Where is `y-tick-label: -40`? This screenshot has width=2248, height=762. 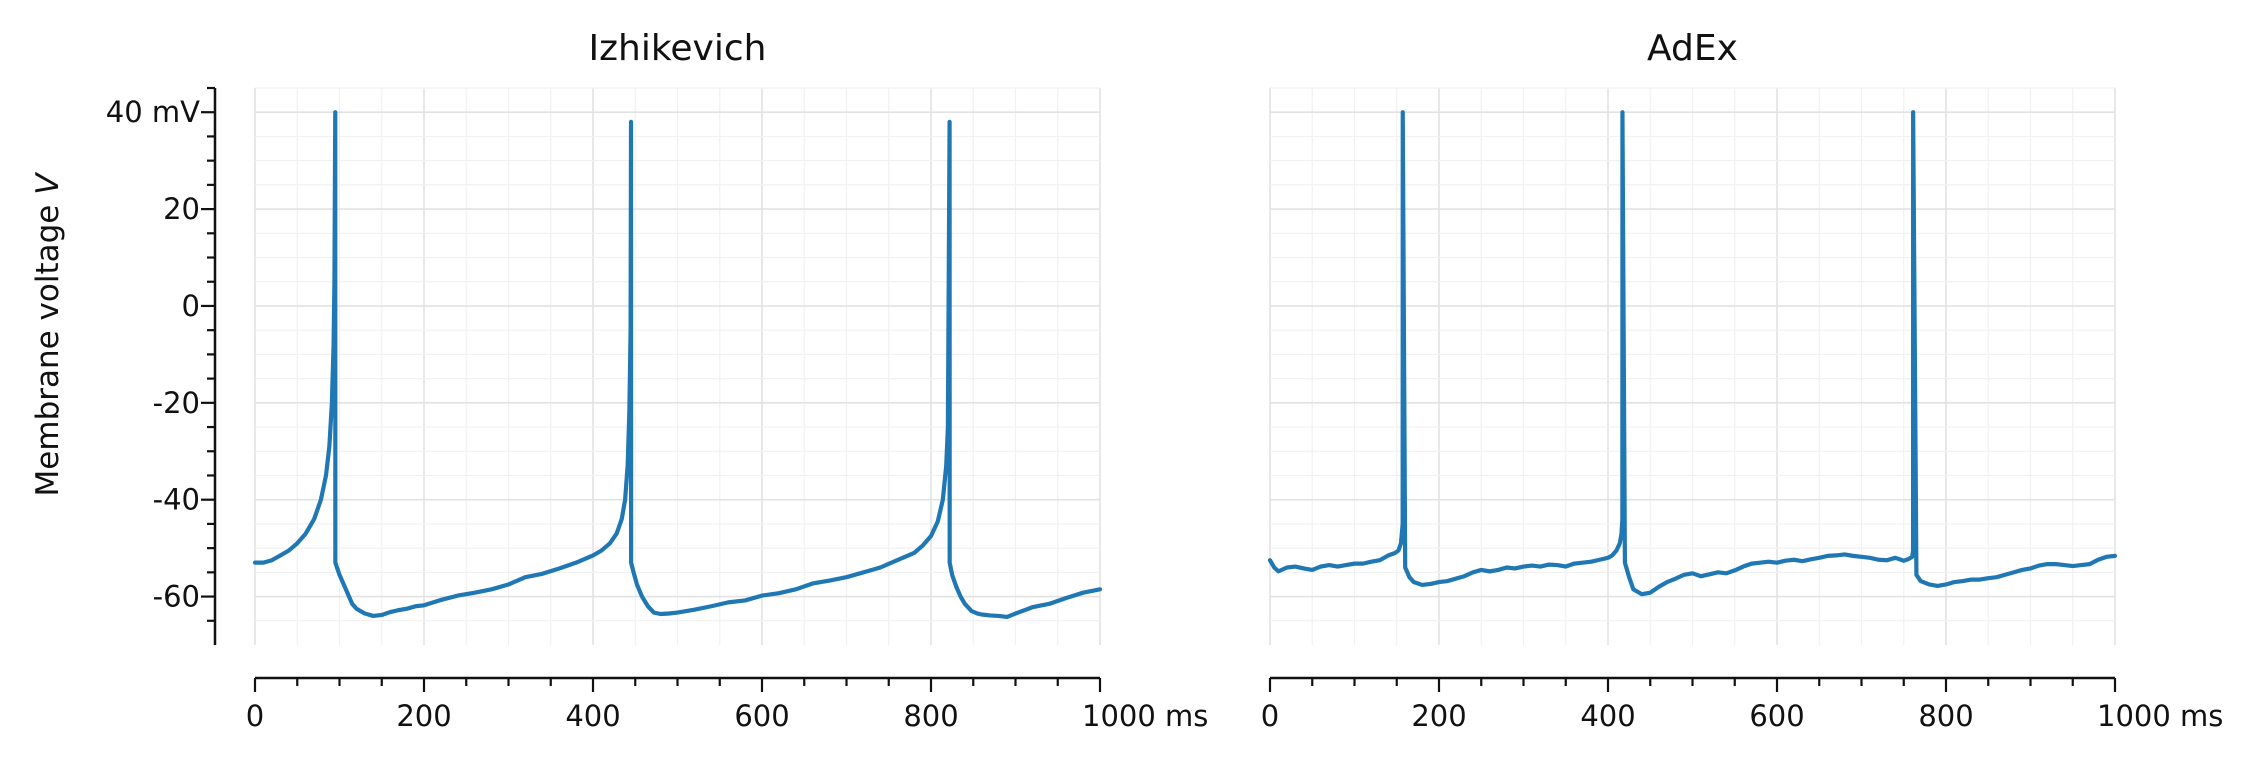
y-tick-label: -40 is located at coordinates (176, 500).